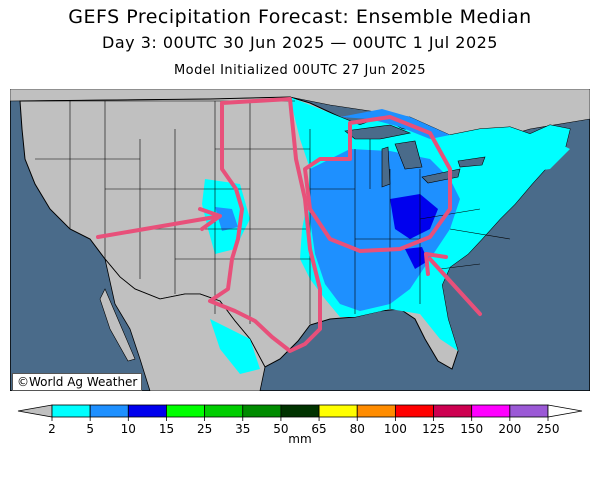 This screenshot has height=486, width=600. I want to click on init-time: Model Initialized 00UTC 27 Jun 2025, so click(300, 70).